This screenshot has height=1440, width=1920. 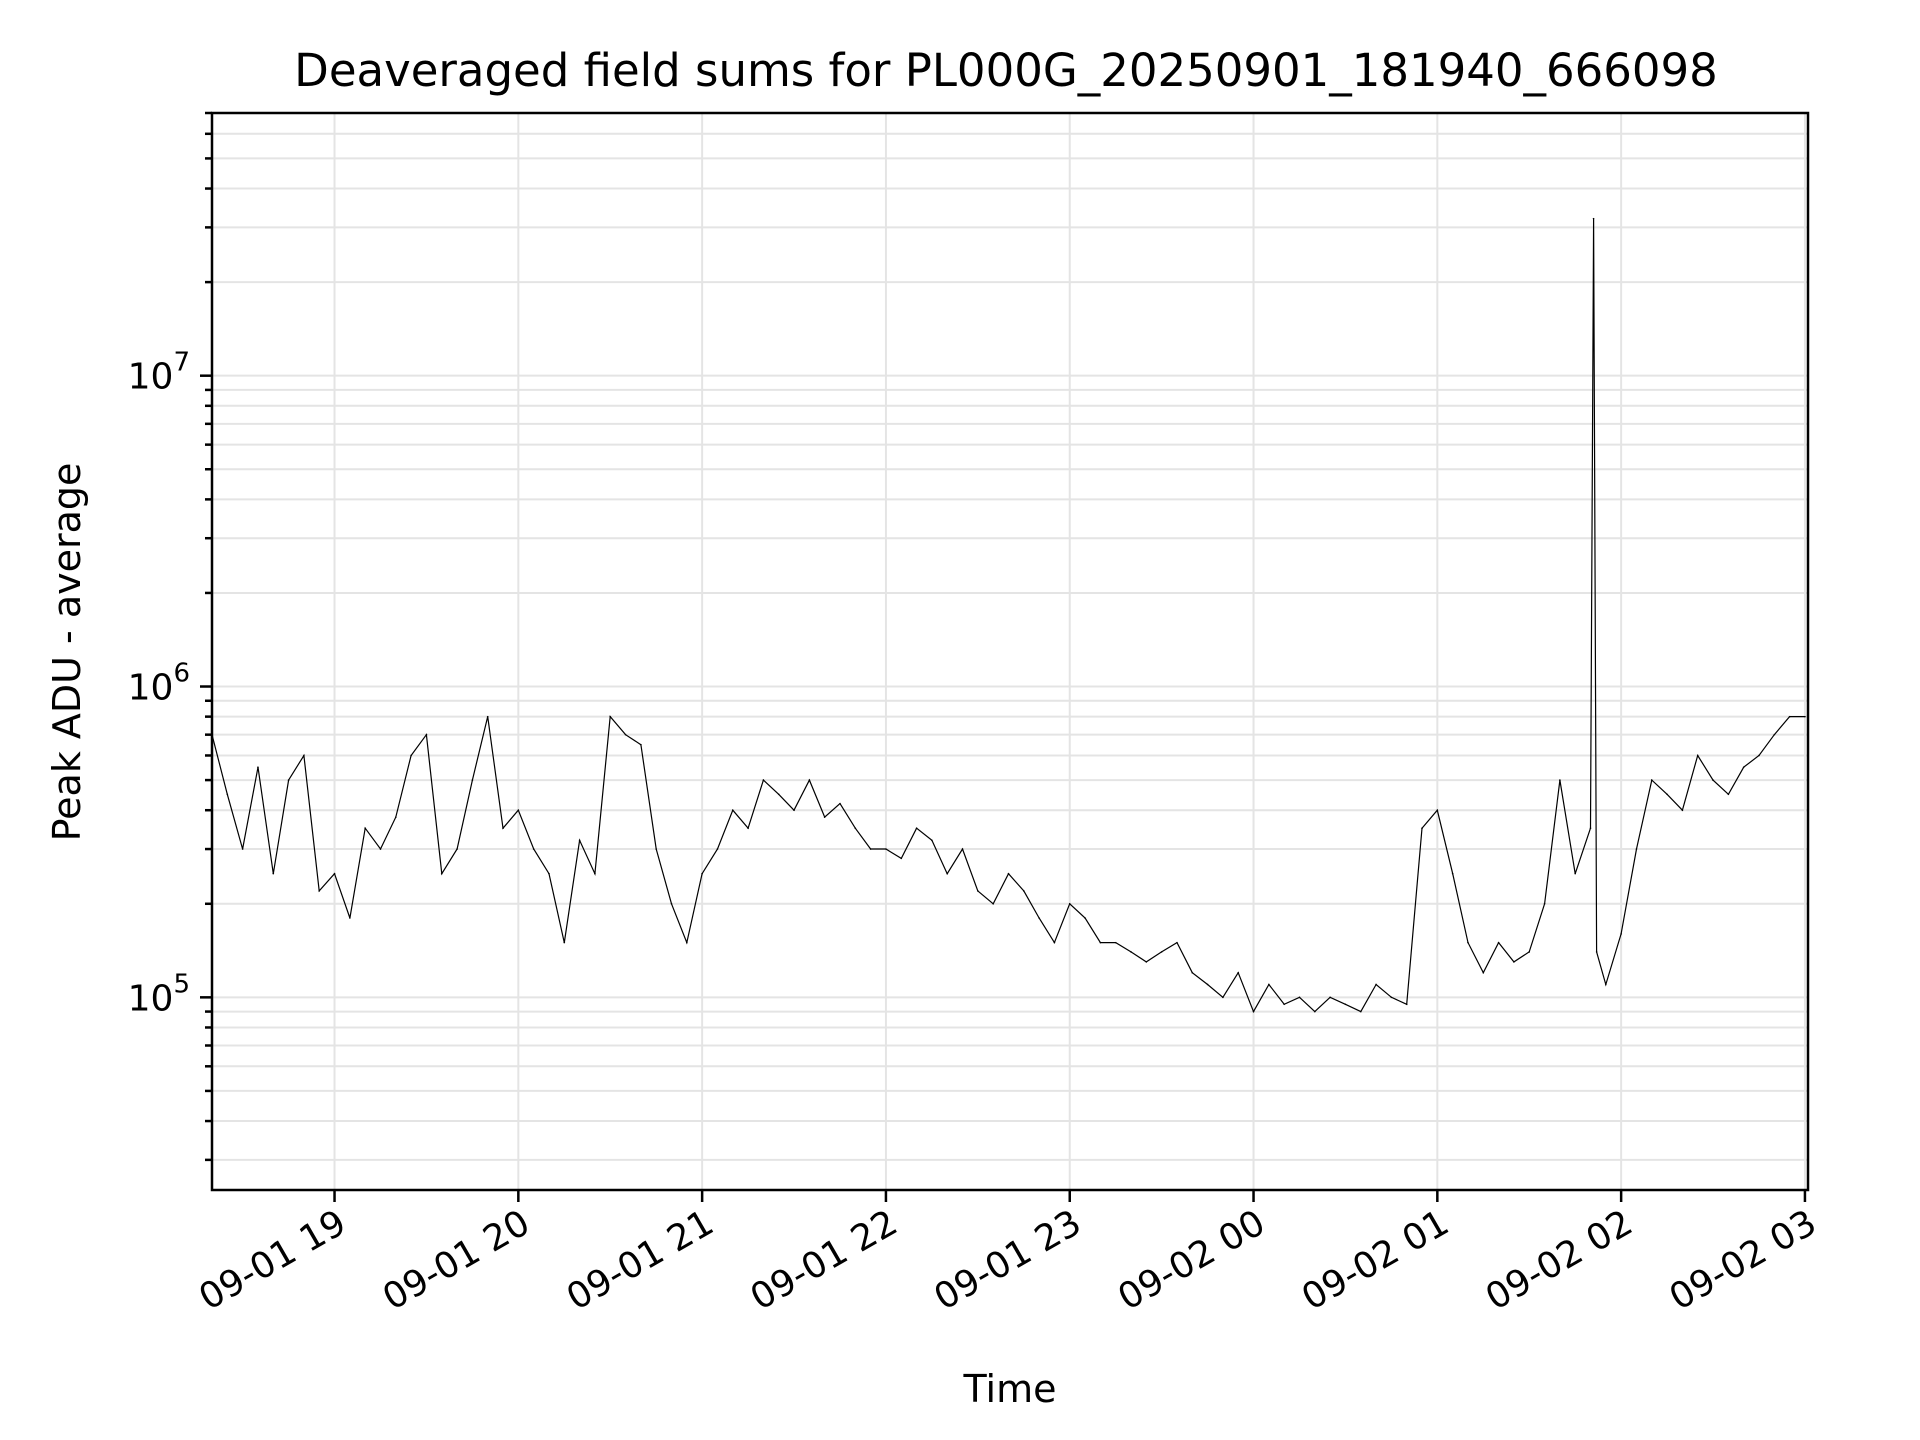 I want to click on x-tick-label: 09-01 19, so click(x=272, y=1260).